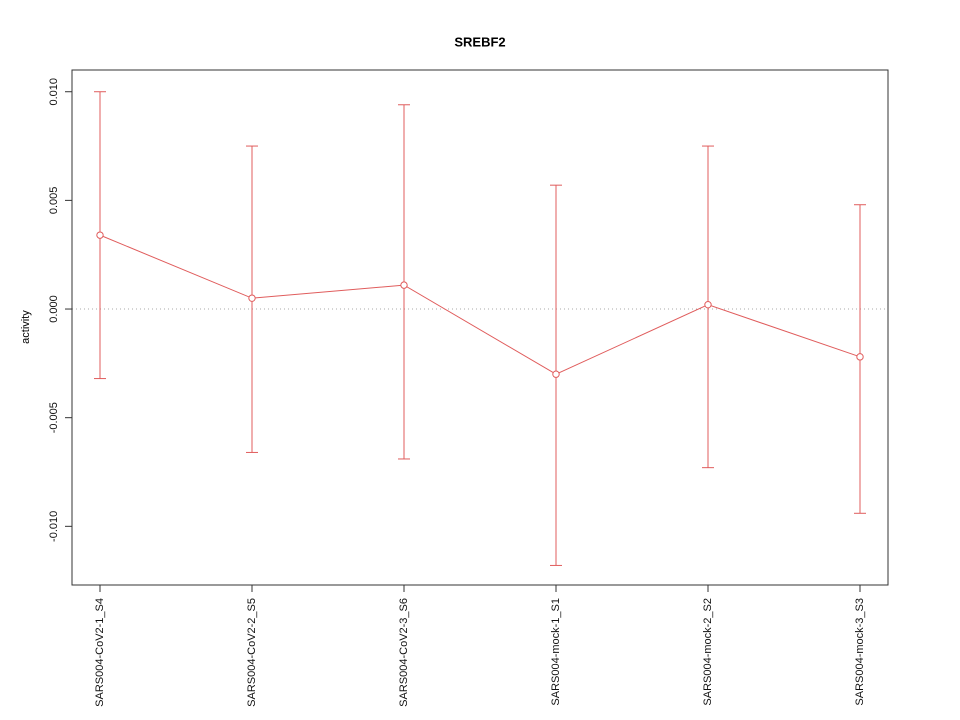 This screenshot has height=720, width=960. What do you see at coordinates (556, 652) in the screenshot?
I see `x-tick-label: SARS004-mock-1_S1` at bounding box center [556, 652].